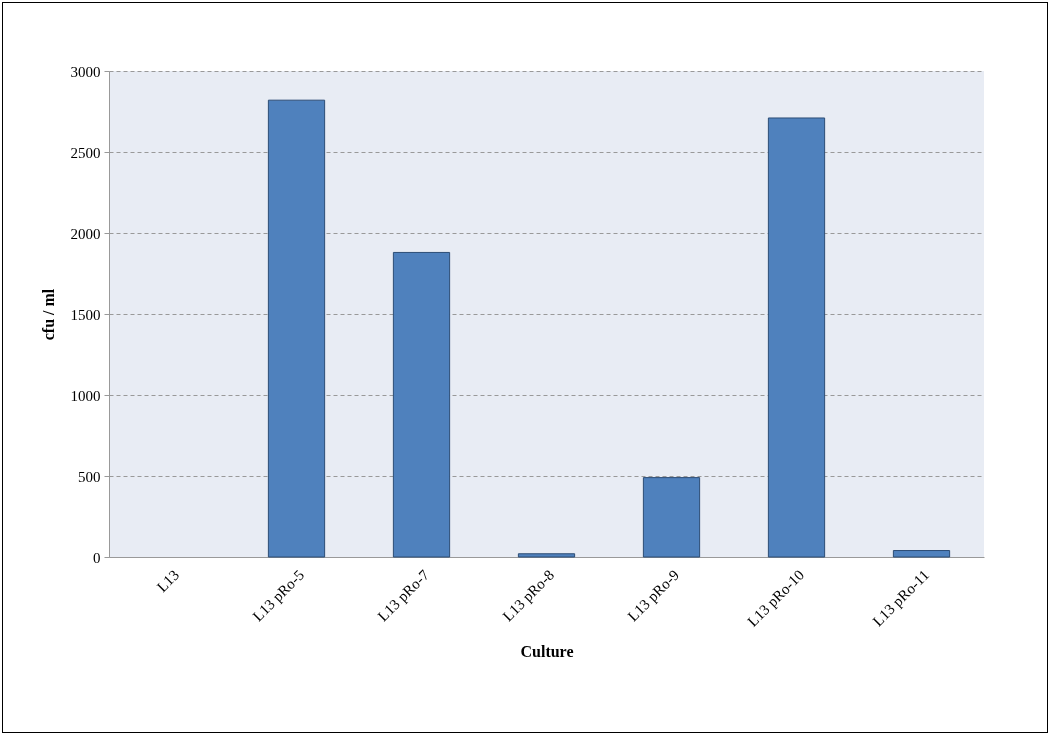  Describe the element at coordinates (85, 233) in the screenshot. I see `y-tick-label: 2000` at that location.